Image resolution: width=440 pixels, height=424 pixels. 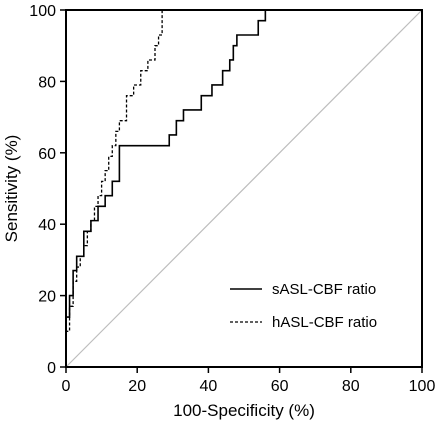 I want to click on x-tick-label: 40, so click(x=209, y=386).